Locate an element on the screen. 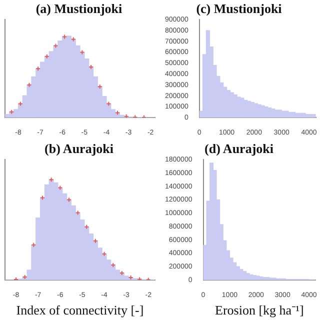 The height and width of the screenshot is (320, 320). chart-title: (d) Aurajoki is located at coordinates (239, 148).